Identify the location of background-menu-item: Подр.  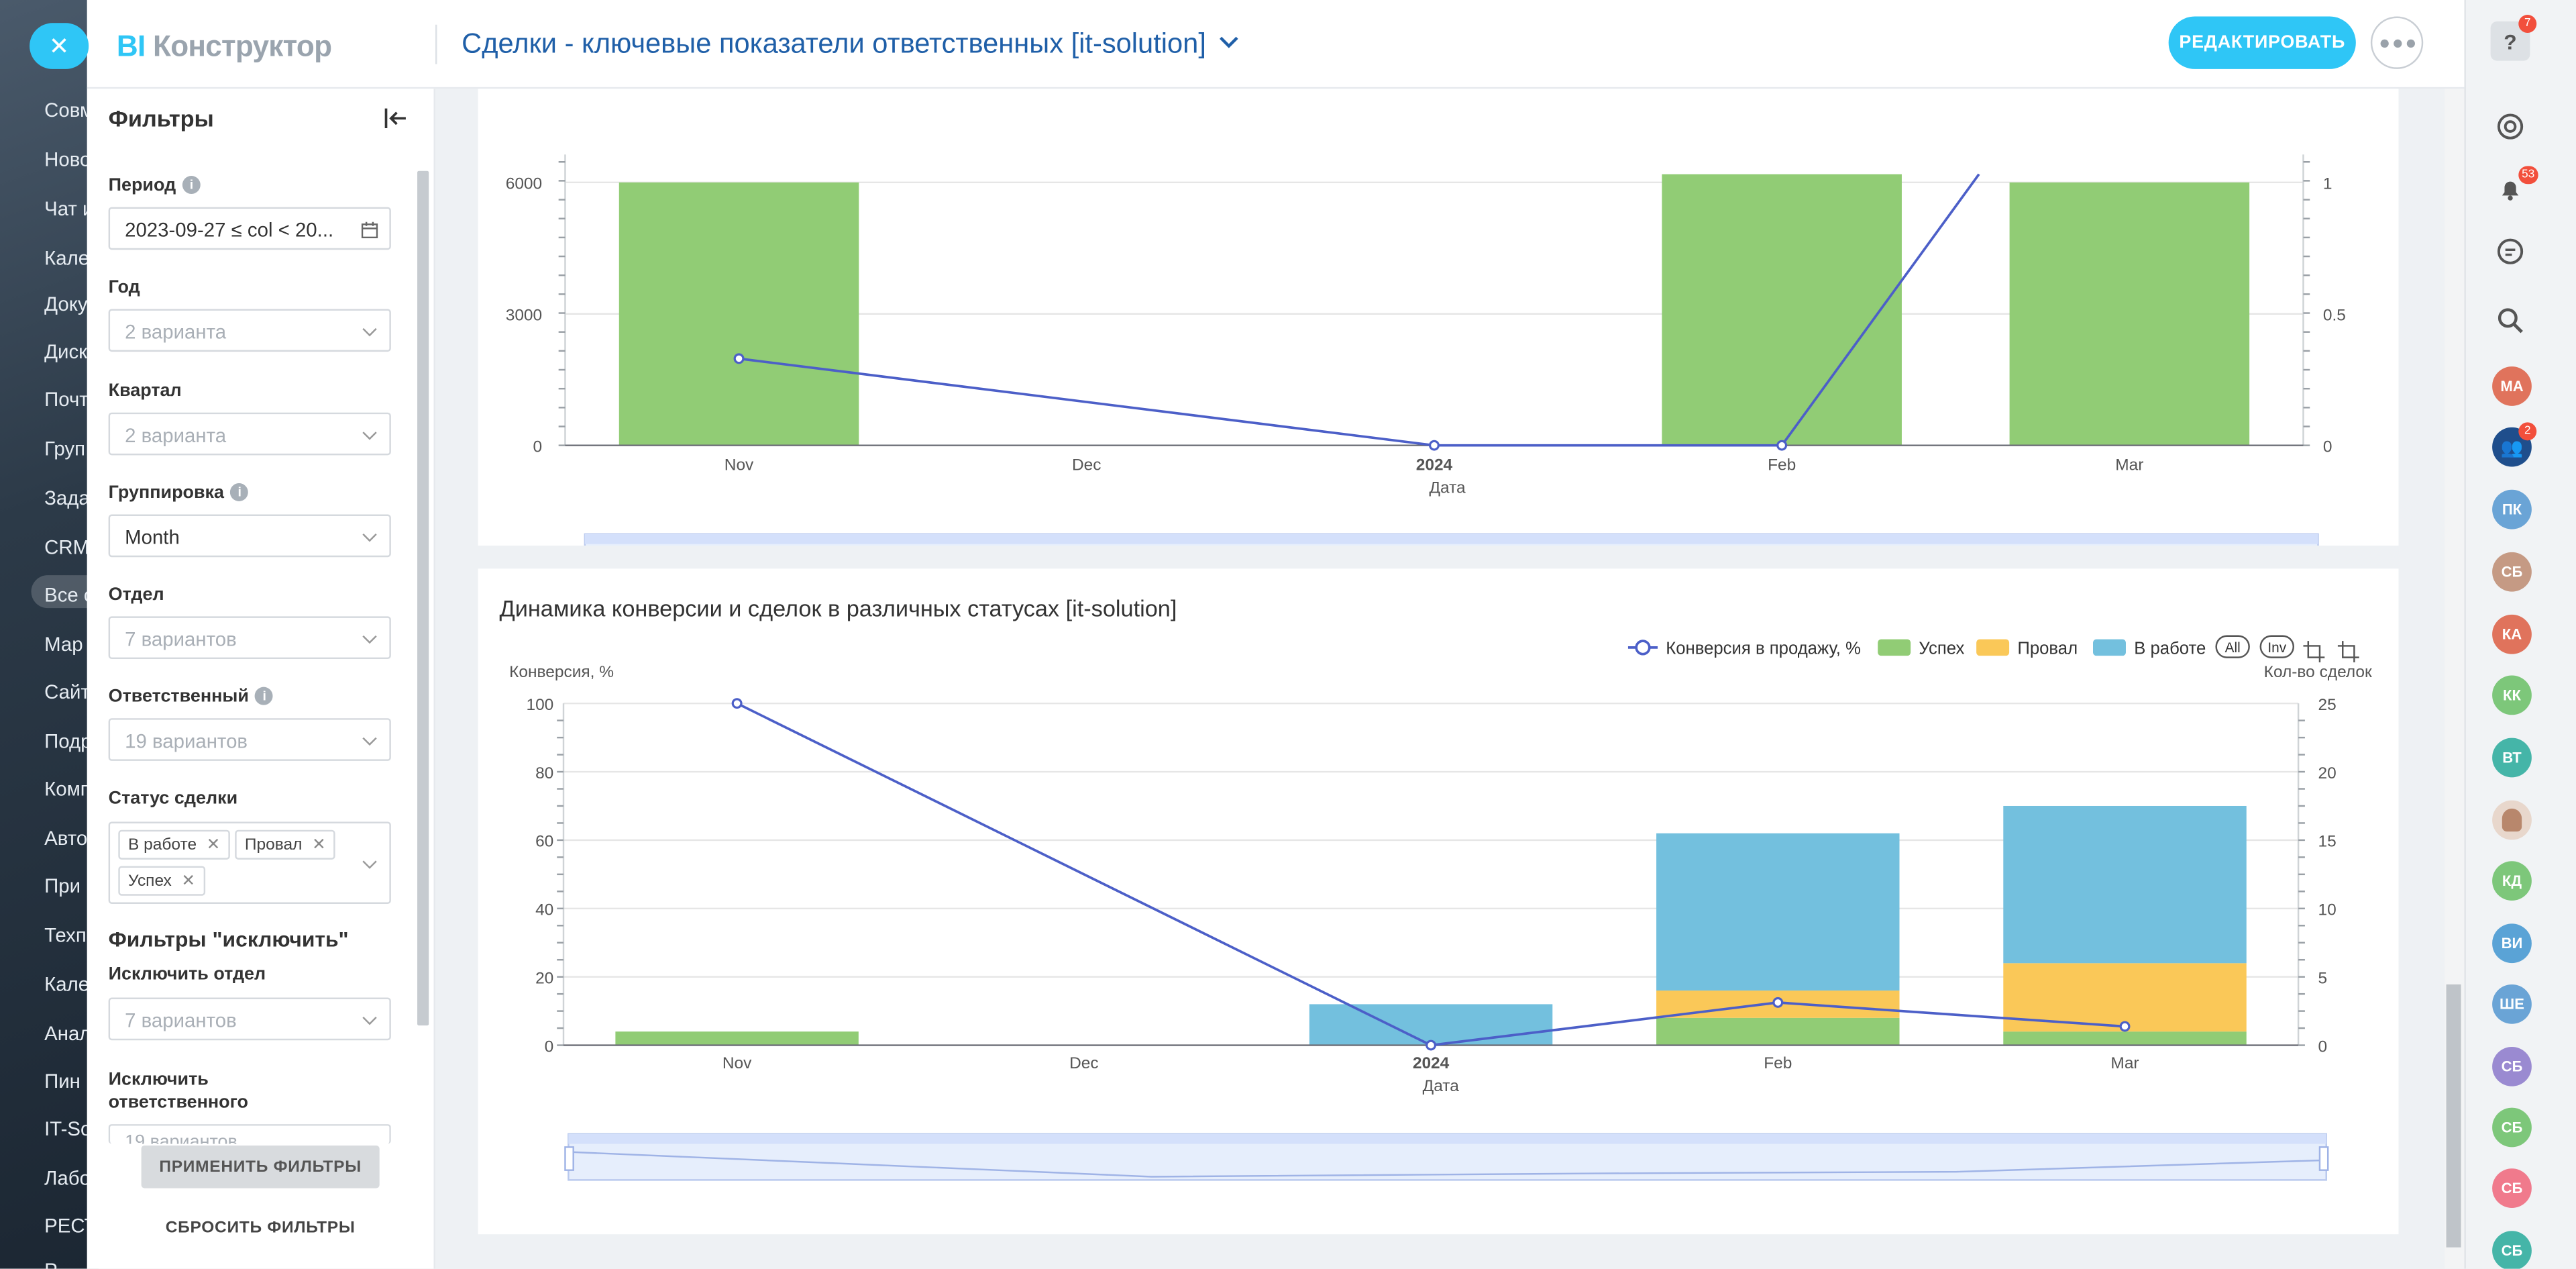
(68, 741).